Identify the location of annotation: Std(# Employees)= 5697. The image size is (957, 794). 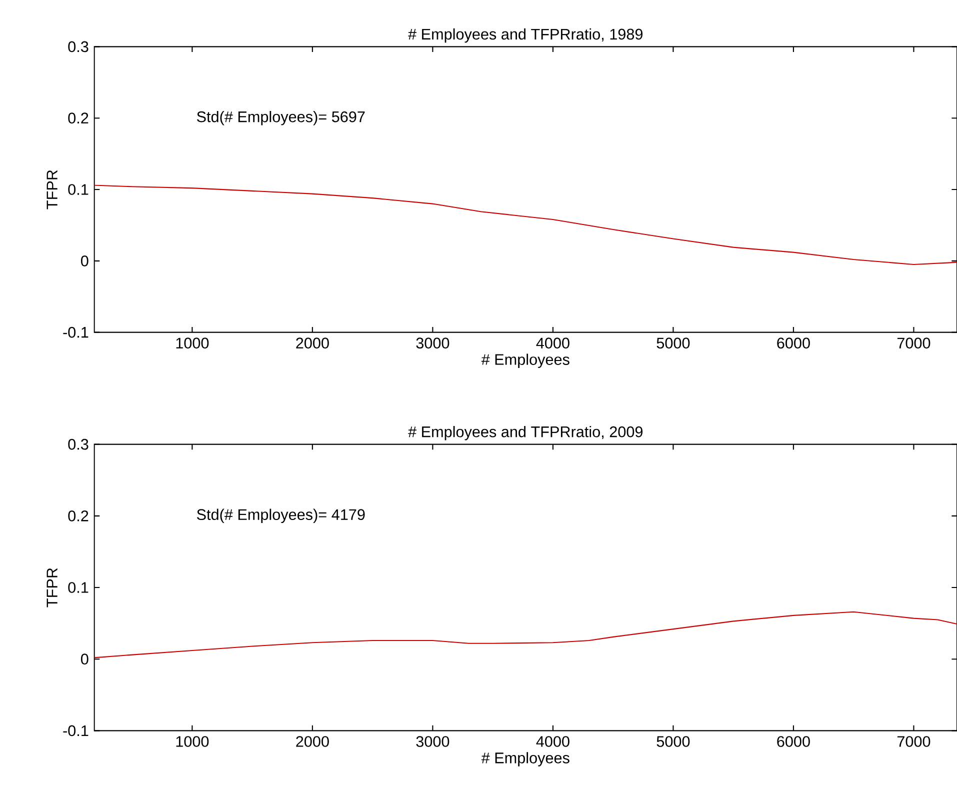
(280, 118).